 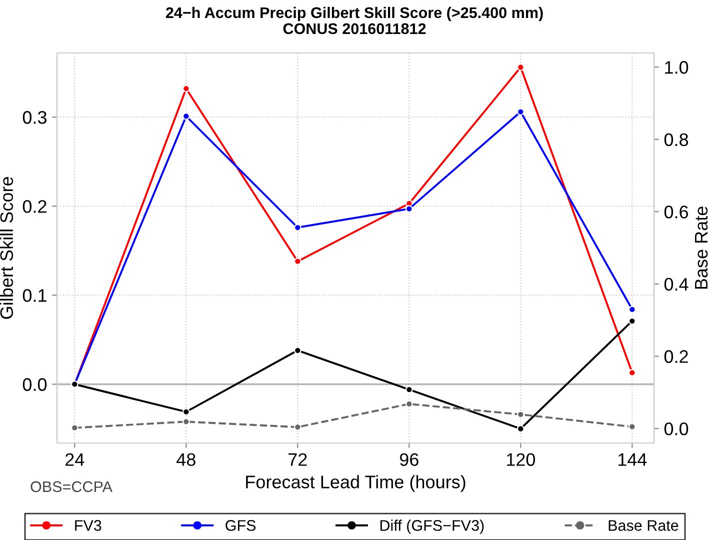 What do you see at coordinates (297, 459) in the screenshot?
I see `x-tick-label: 72` at bounding box center [297, 459].